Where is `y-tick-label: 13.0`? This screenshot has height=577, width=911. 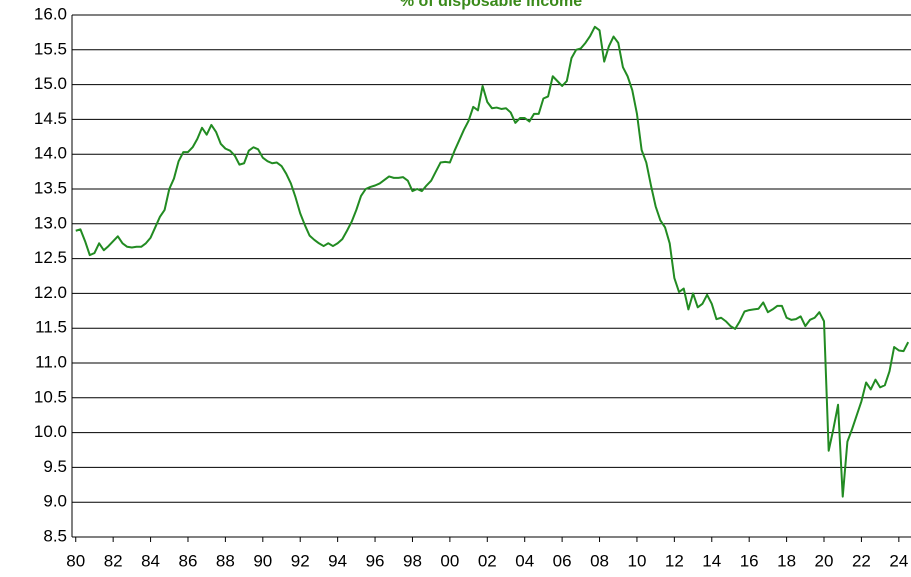 y-tick-label: 13.0 is located at coordinates (50, 222).